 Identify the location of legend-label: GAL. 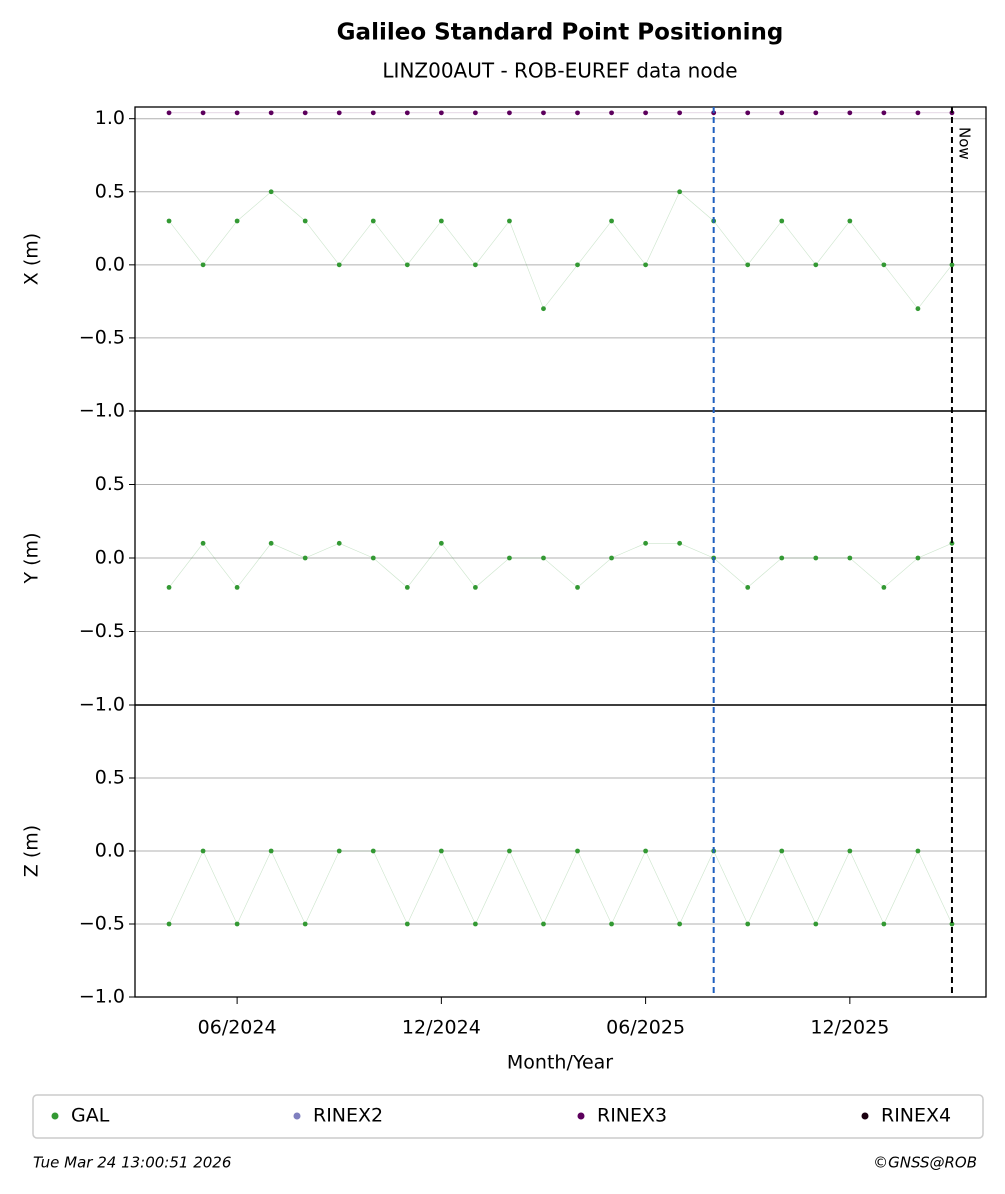
(90, 1116).